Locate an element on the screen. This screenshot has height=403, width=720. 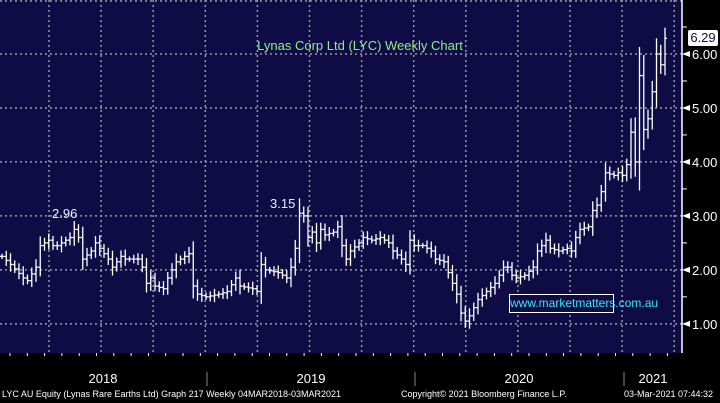
y-tick-label: 5.00 is located at coordinates (705, 108).